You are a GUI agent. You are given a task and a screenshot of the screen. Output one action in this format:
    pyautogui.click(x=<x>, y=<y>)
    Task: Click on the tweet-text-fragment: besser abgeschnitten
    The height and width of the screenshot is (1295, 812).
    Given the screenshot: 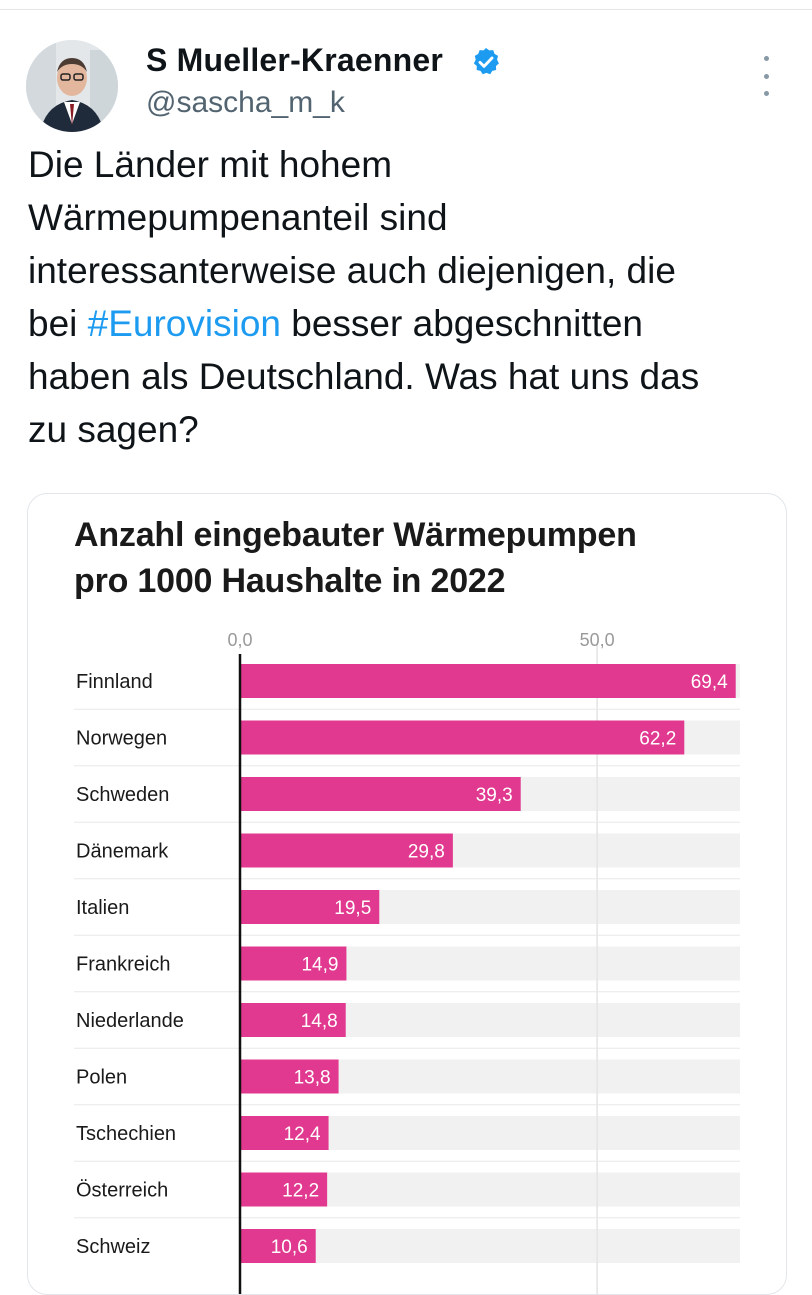 What is the action you would take?
    pyautogui.click(x=462, y=323)
    